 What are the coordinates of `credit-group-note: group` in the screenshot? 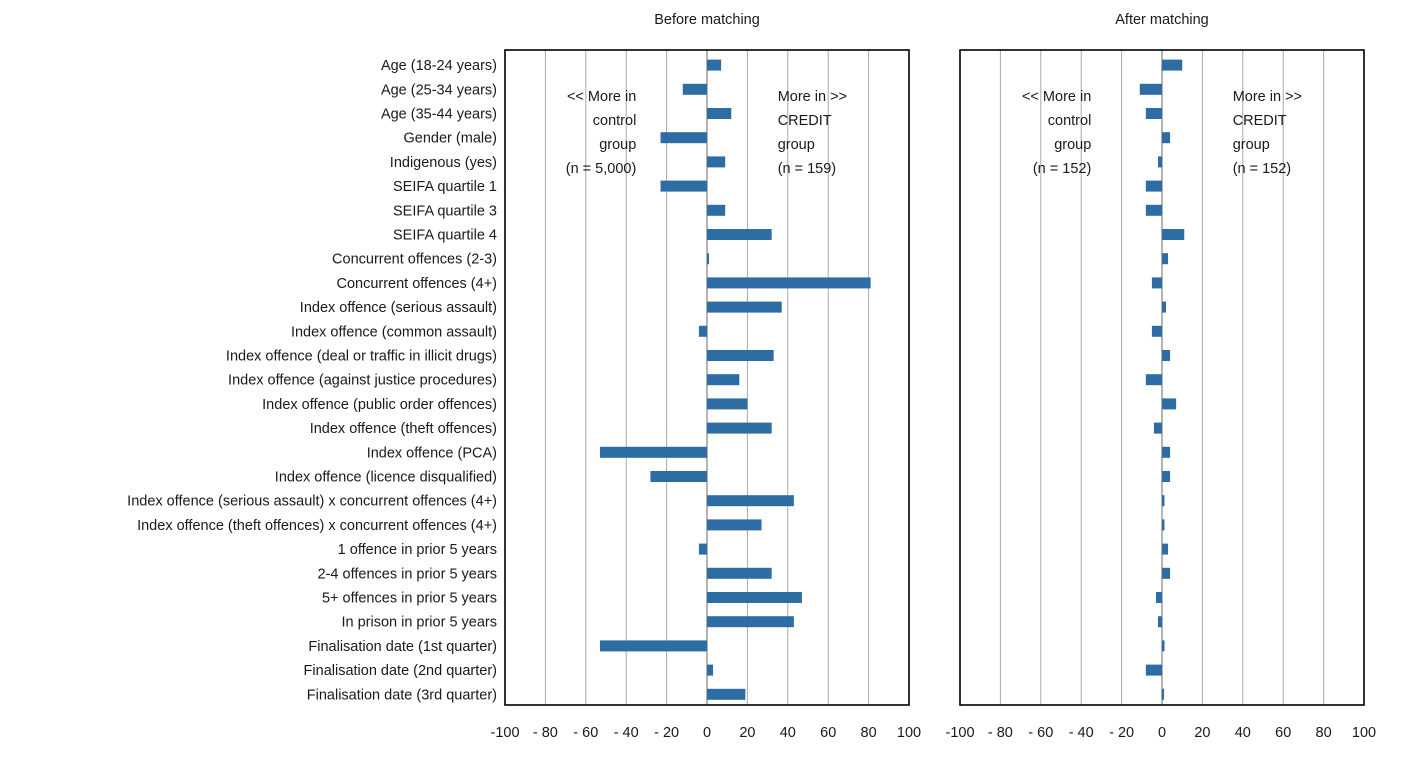 It's located at (796, 145).